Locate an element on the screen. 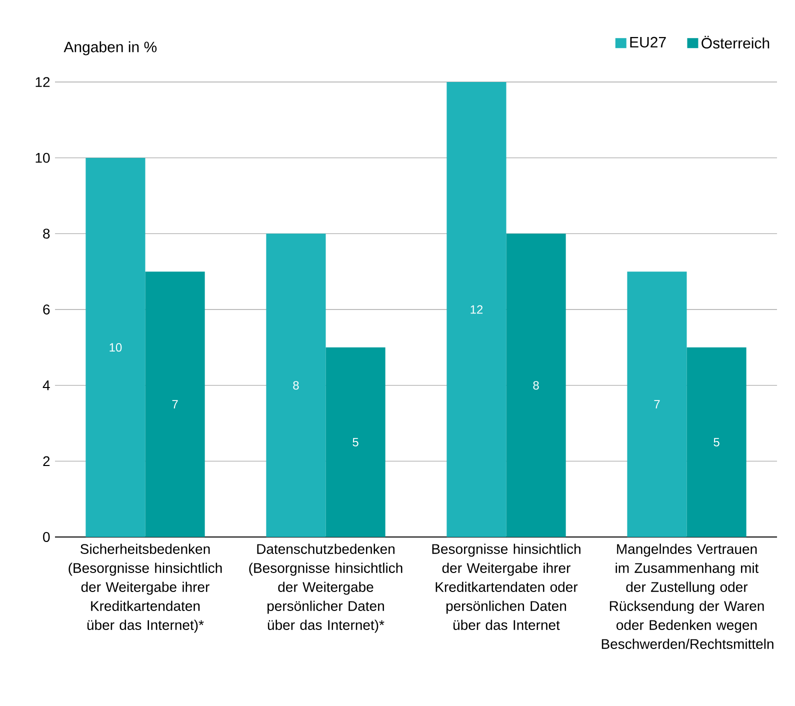 This screenshot has width=795, height=706. legend-label: EU27 is located at coordinates (648, 42).